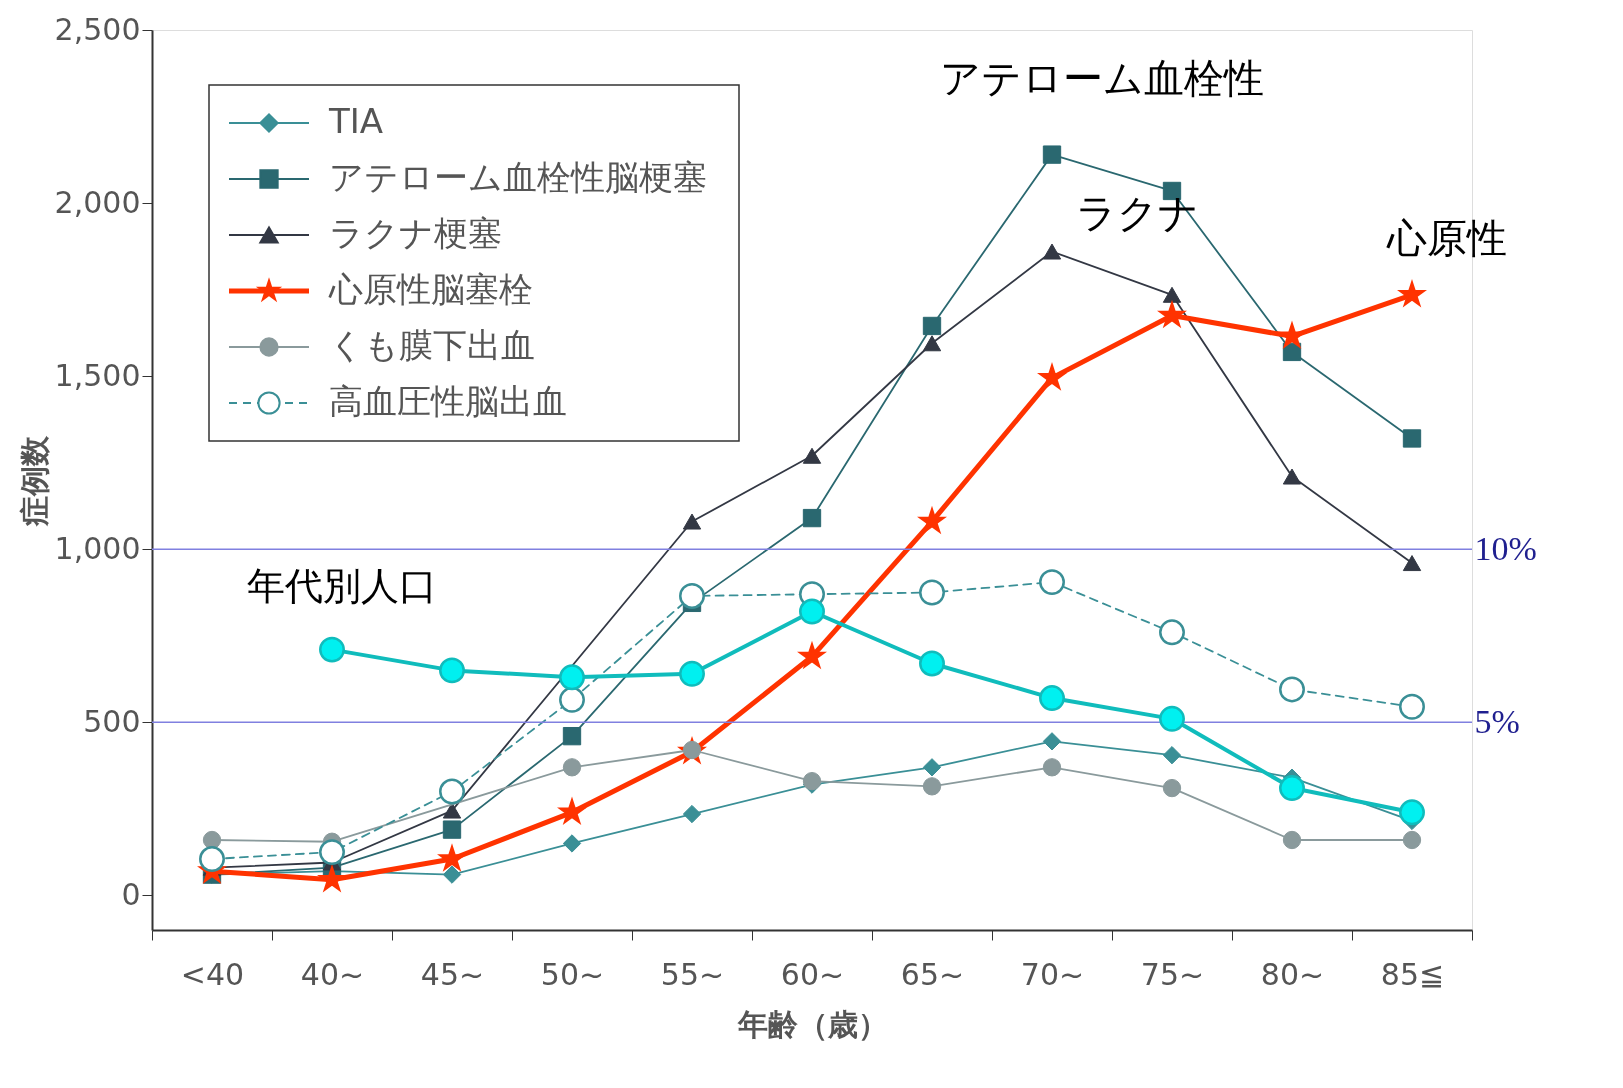  I want to click on y2-tick-label: 5%, so click(1497, 721).